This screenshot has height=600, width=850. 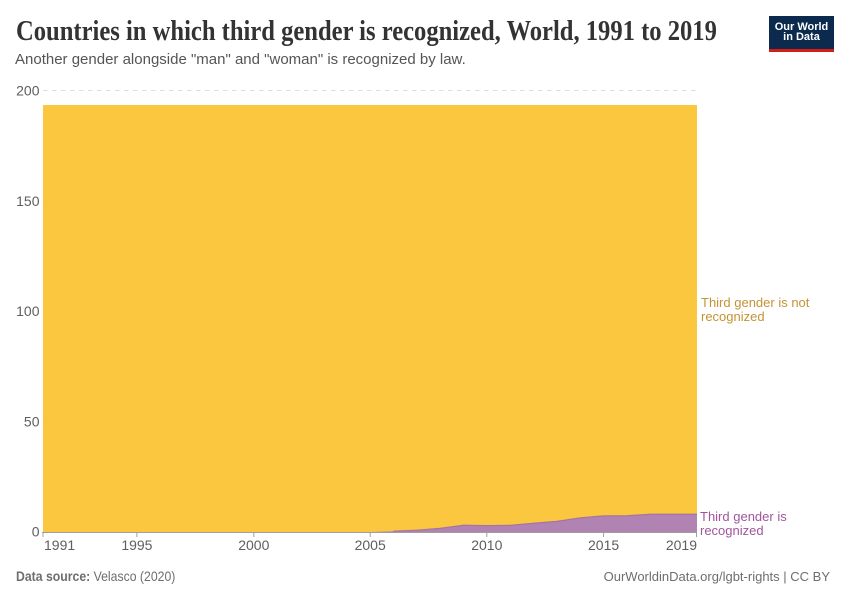 What do you see at coordinates (603, 545) in the screenshot?
I see `svg-text: 2015` at bounding box center [603, 545].